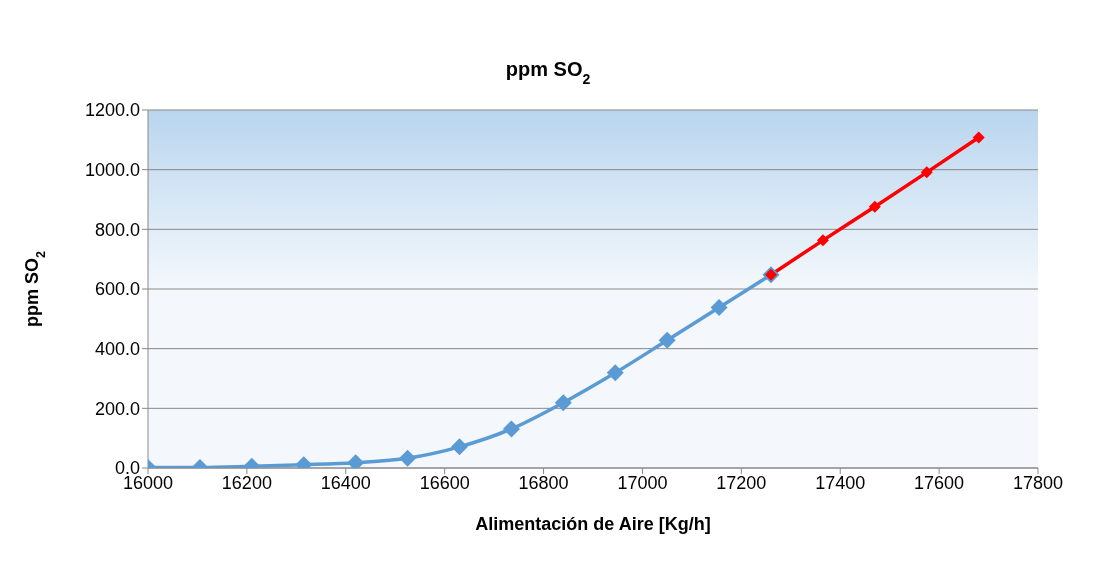 This screenshot has height=567, width=1093. I want to click on x-tick-label: 16200, so click(246, 482).